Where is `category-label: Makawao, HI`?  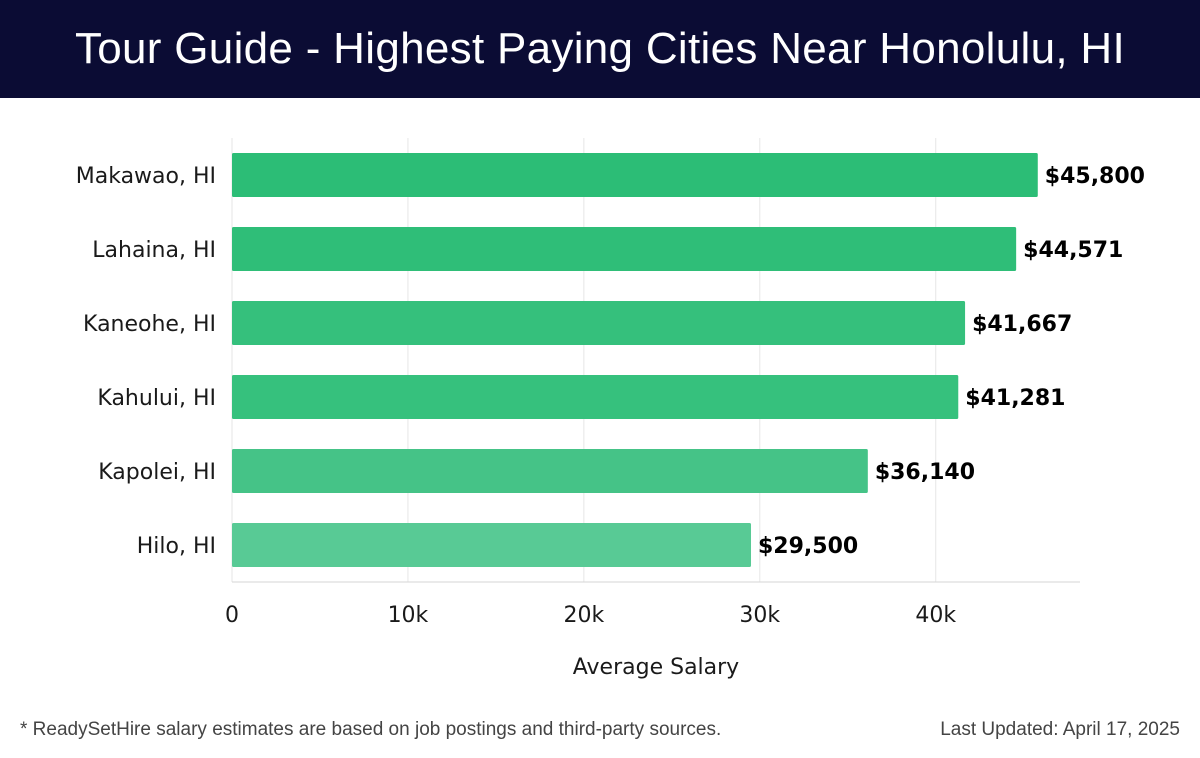 category-label: Makawao, HI is located at coordinates (146, 176).